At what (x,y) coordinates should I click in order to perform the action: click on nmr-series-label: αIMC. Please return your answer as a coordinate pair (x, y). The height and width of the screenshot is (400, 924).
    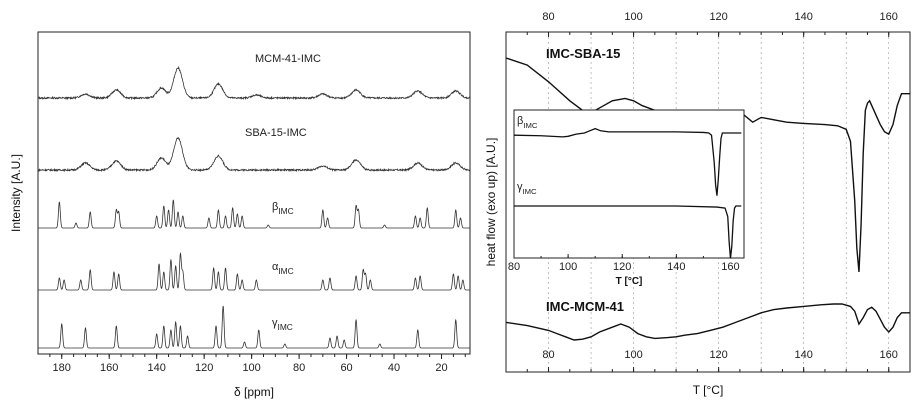
    Looking at the image, I should click on (283, 268).